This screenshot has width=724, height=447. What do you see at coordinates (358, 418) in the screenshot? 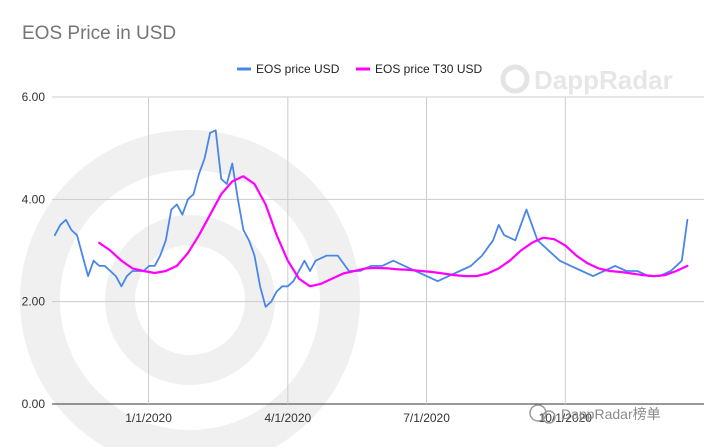
I see `x-axis-ticks: 1/1/2020 4/1/2020 7/1/2020 10/1/2020` at bounding box center [358, 418].